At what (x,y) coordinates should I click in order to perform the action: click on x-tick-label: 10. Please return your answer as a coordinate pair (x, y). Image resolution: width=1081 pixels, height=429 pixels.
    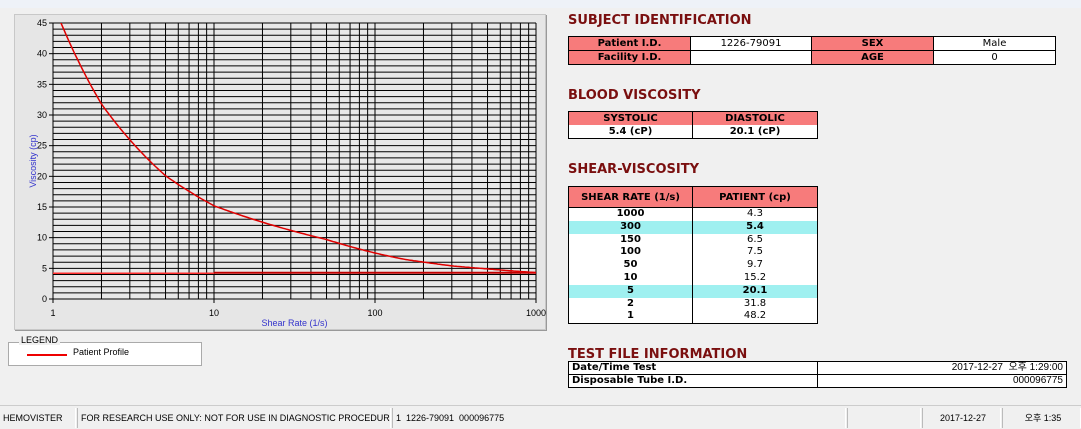
    Looking at the image, I should click on (214, 313).